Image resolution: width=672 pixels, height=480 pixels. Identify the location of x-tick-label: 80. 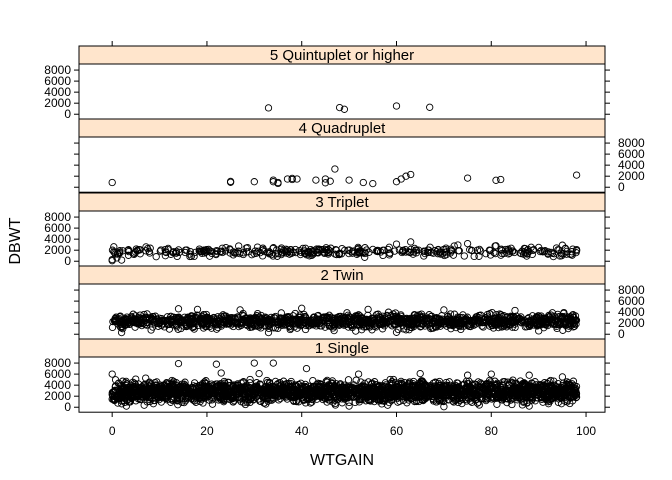
(492, 431).